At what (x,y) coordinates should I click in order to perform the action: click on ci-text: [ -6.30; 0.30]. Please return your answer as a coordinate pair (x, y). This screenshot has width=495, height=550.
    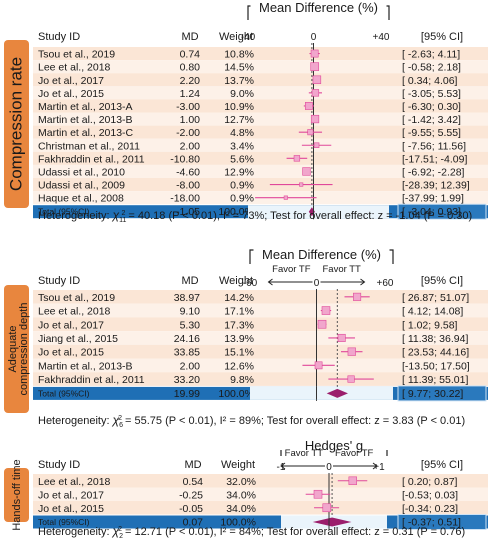
    Looking at the image, I should click on (431, 107).